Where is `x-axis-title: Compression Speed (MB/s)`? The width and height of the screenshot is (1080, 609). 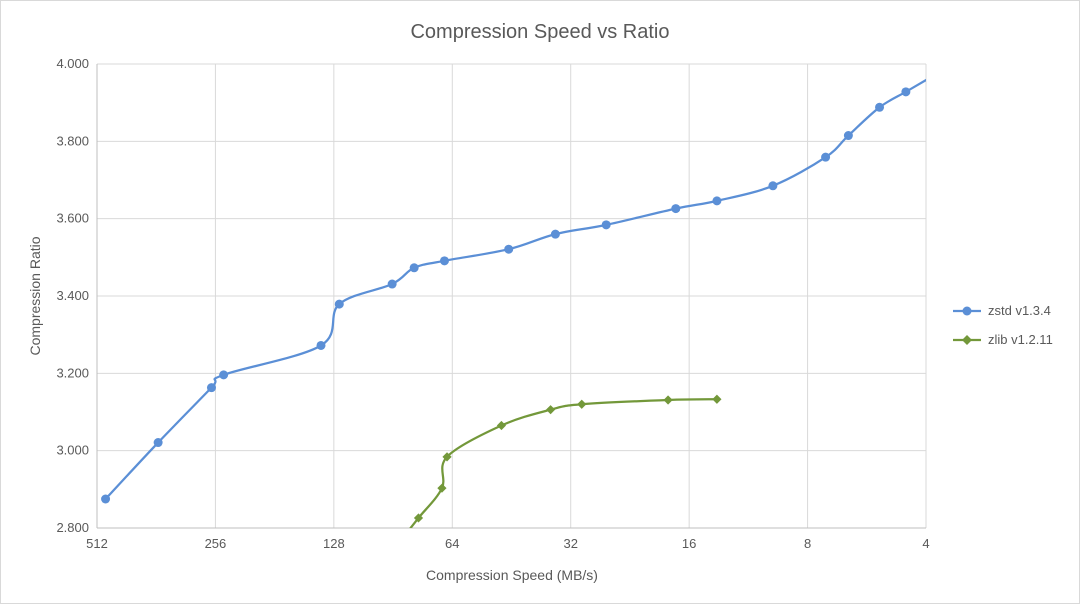 x-axis-title: Compression Speed (MB/s) is located at coordinates (512, 575).